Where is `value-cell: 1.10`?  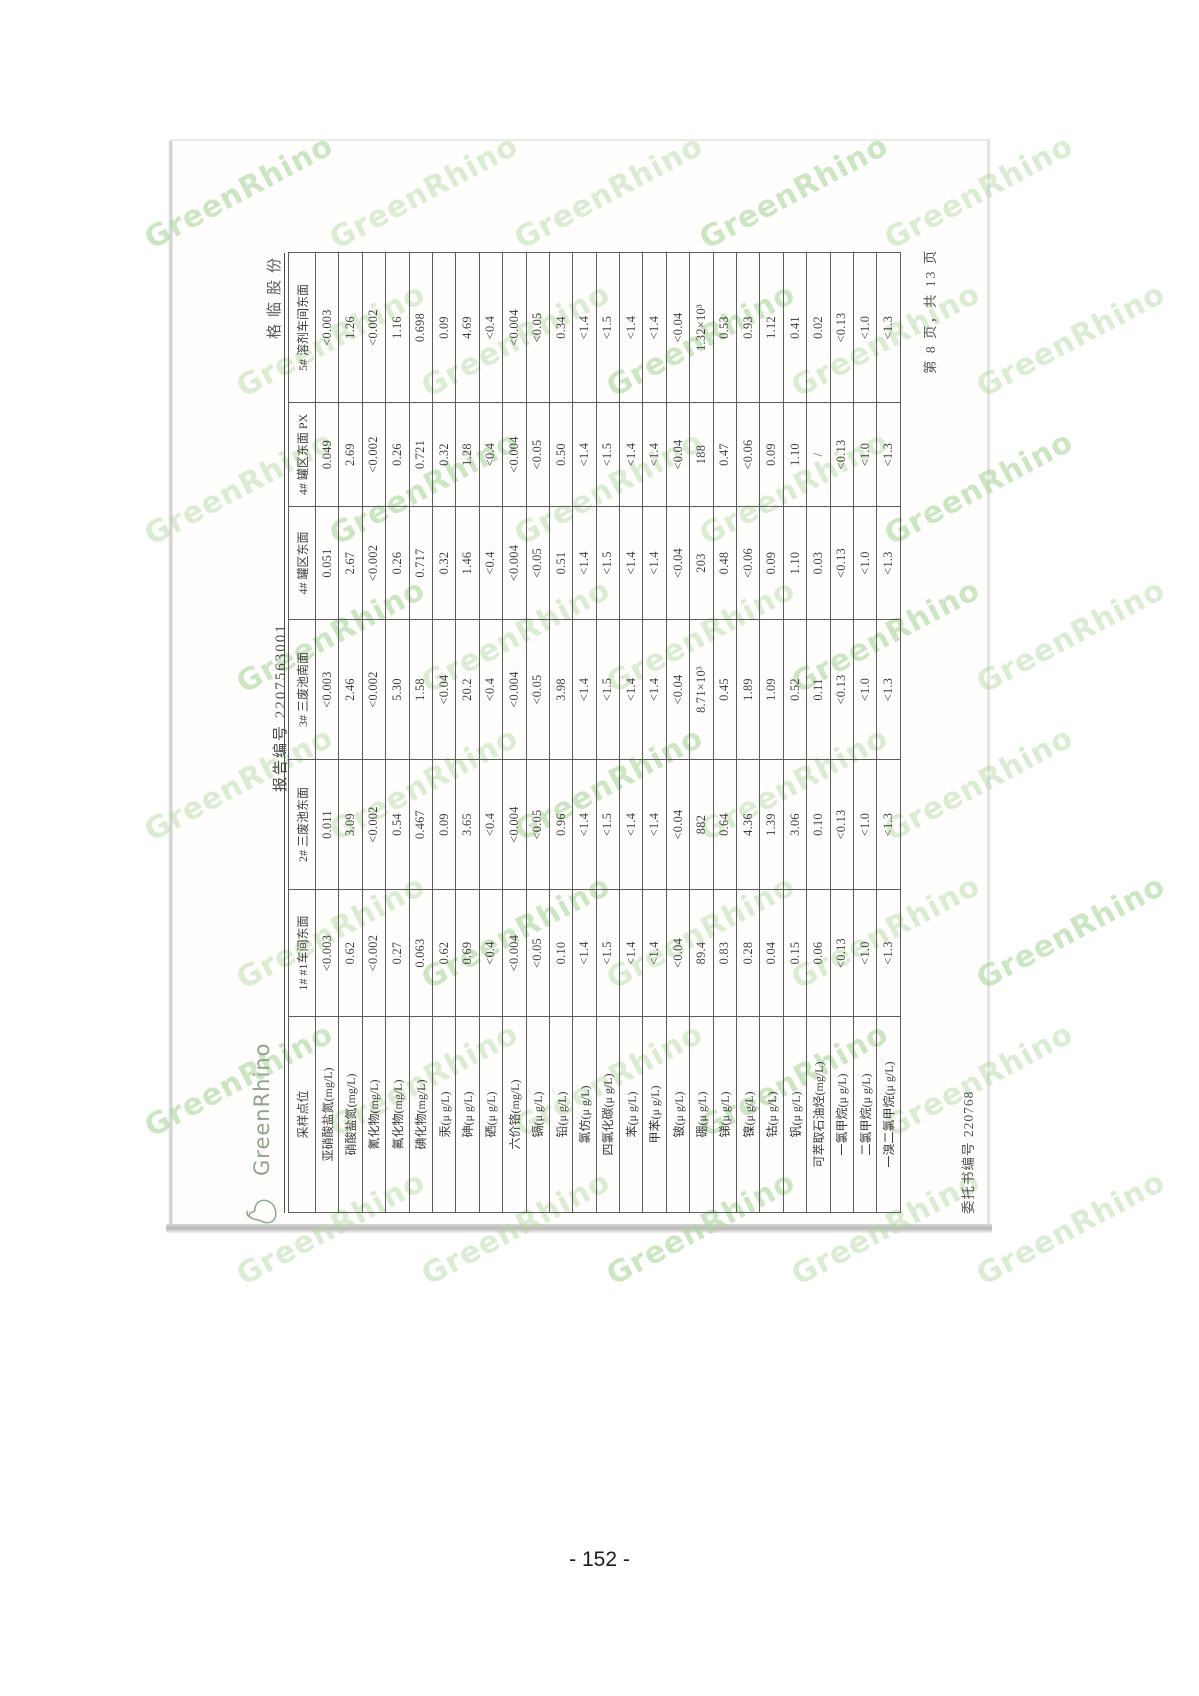 value-cell: 1.10 is located at coordinates (795, 454).